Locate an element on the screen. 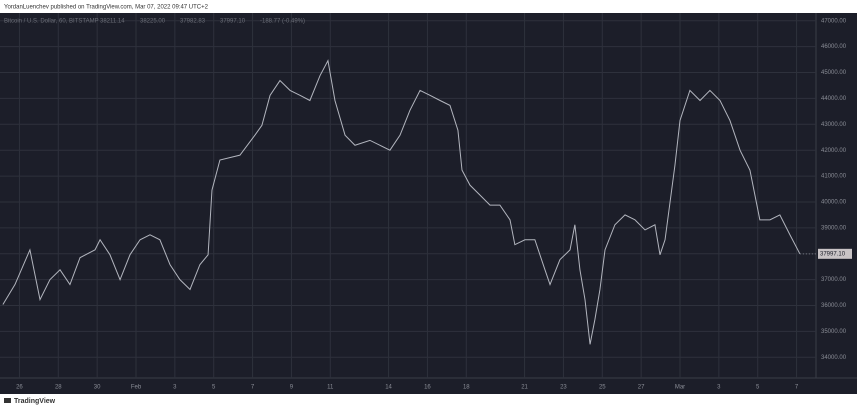 The width and height of the screenshot is (857, 407). x-tick-label: 9 is located at coordinates (292, 388).